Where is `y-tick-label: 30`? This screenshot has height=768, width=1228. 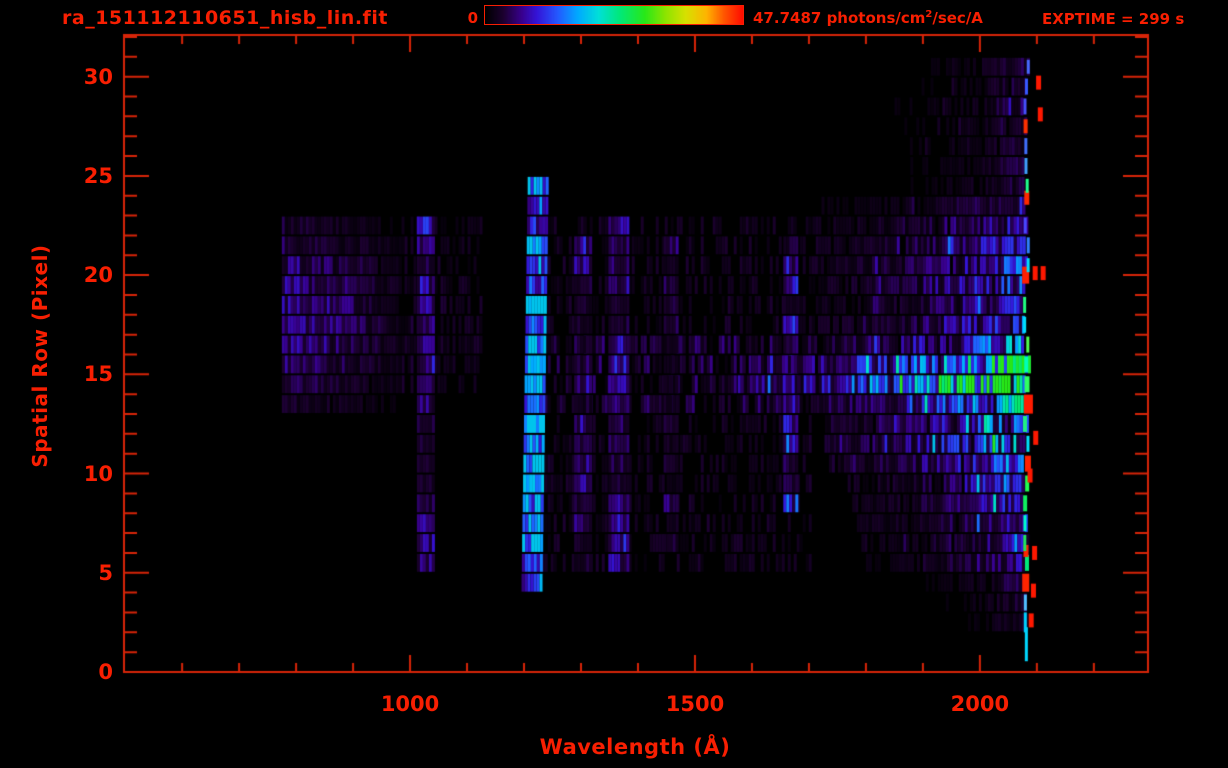 y-tick-label: 30 is located at coordinates (98, 76).